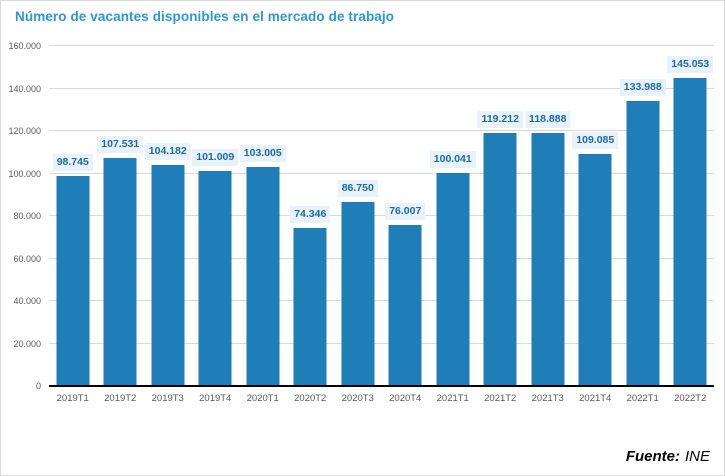  What do you see at coordinates (24, 46) in the screenshot?
I see `y-axis-tick-label: 160.000` at bounding box center [24, 46].